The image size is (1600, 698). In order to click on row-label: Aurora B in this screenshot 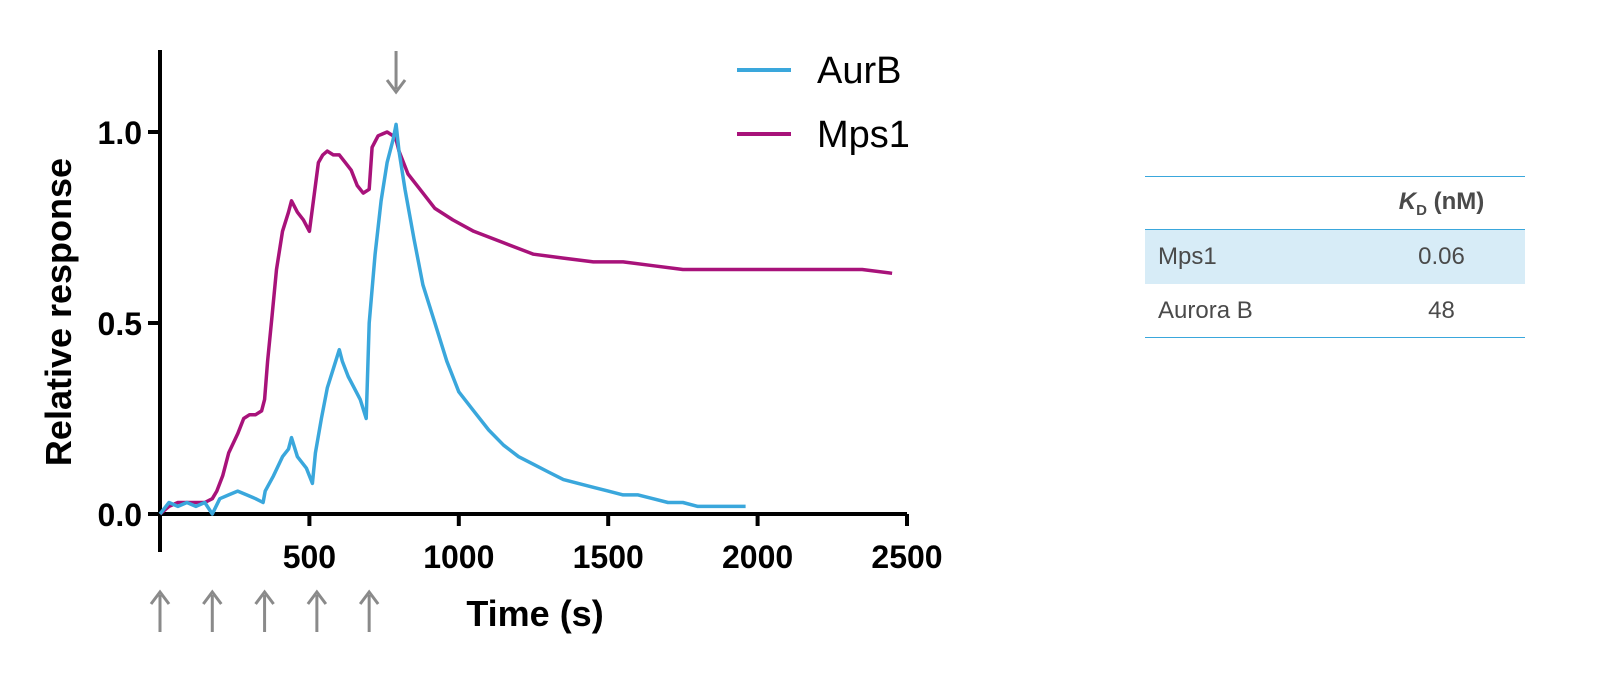, I will do `click(1205, 310)`.